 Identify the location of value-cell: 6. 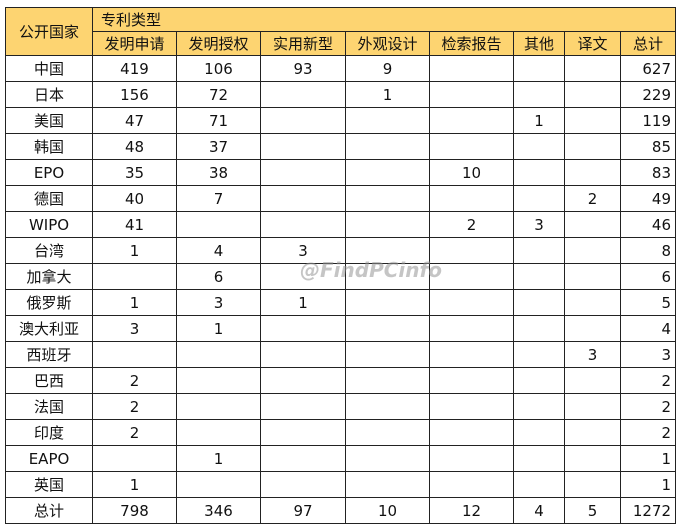
(218, 276).